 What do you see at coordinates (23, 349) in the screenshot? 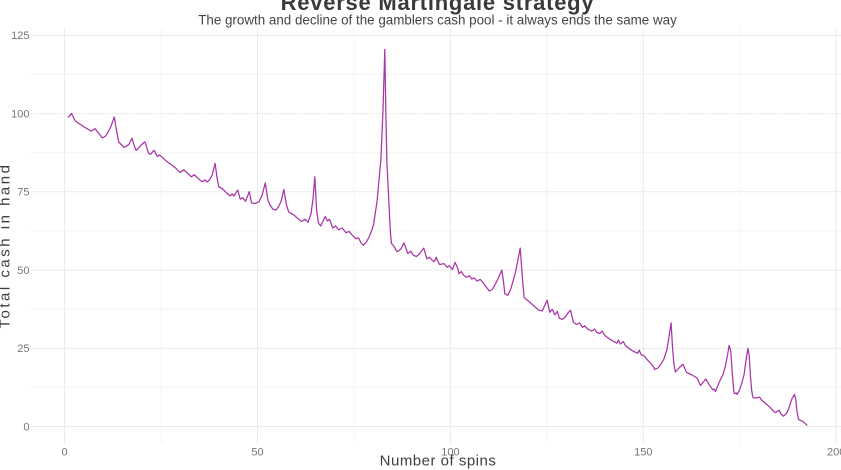
I see `svg-text: 25` at bounding box center [23, 349].